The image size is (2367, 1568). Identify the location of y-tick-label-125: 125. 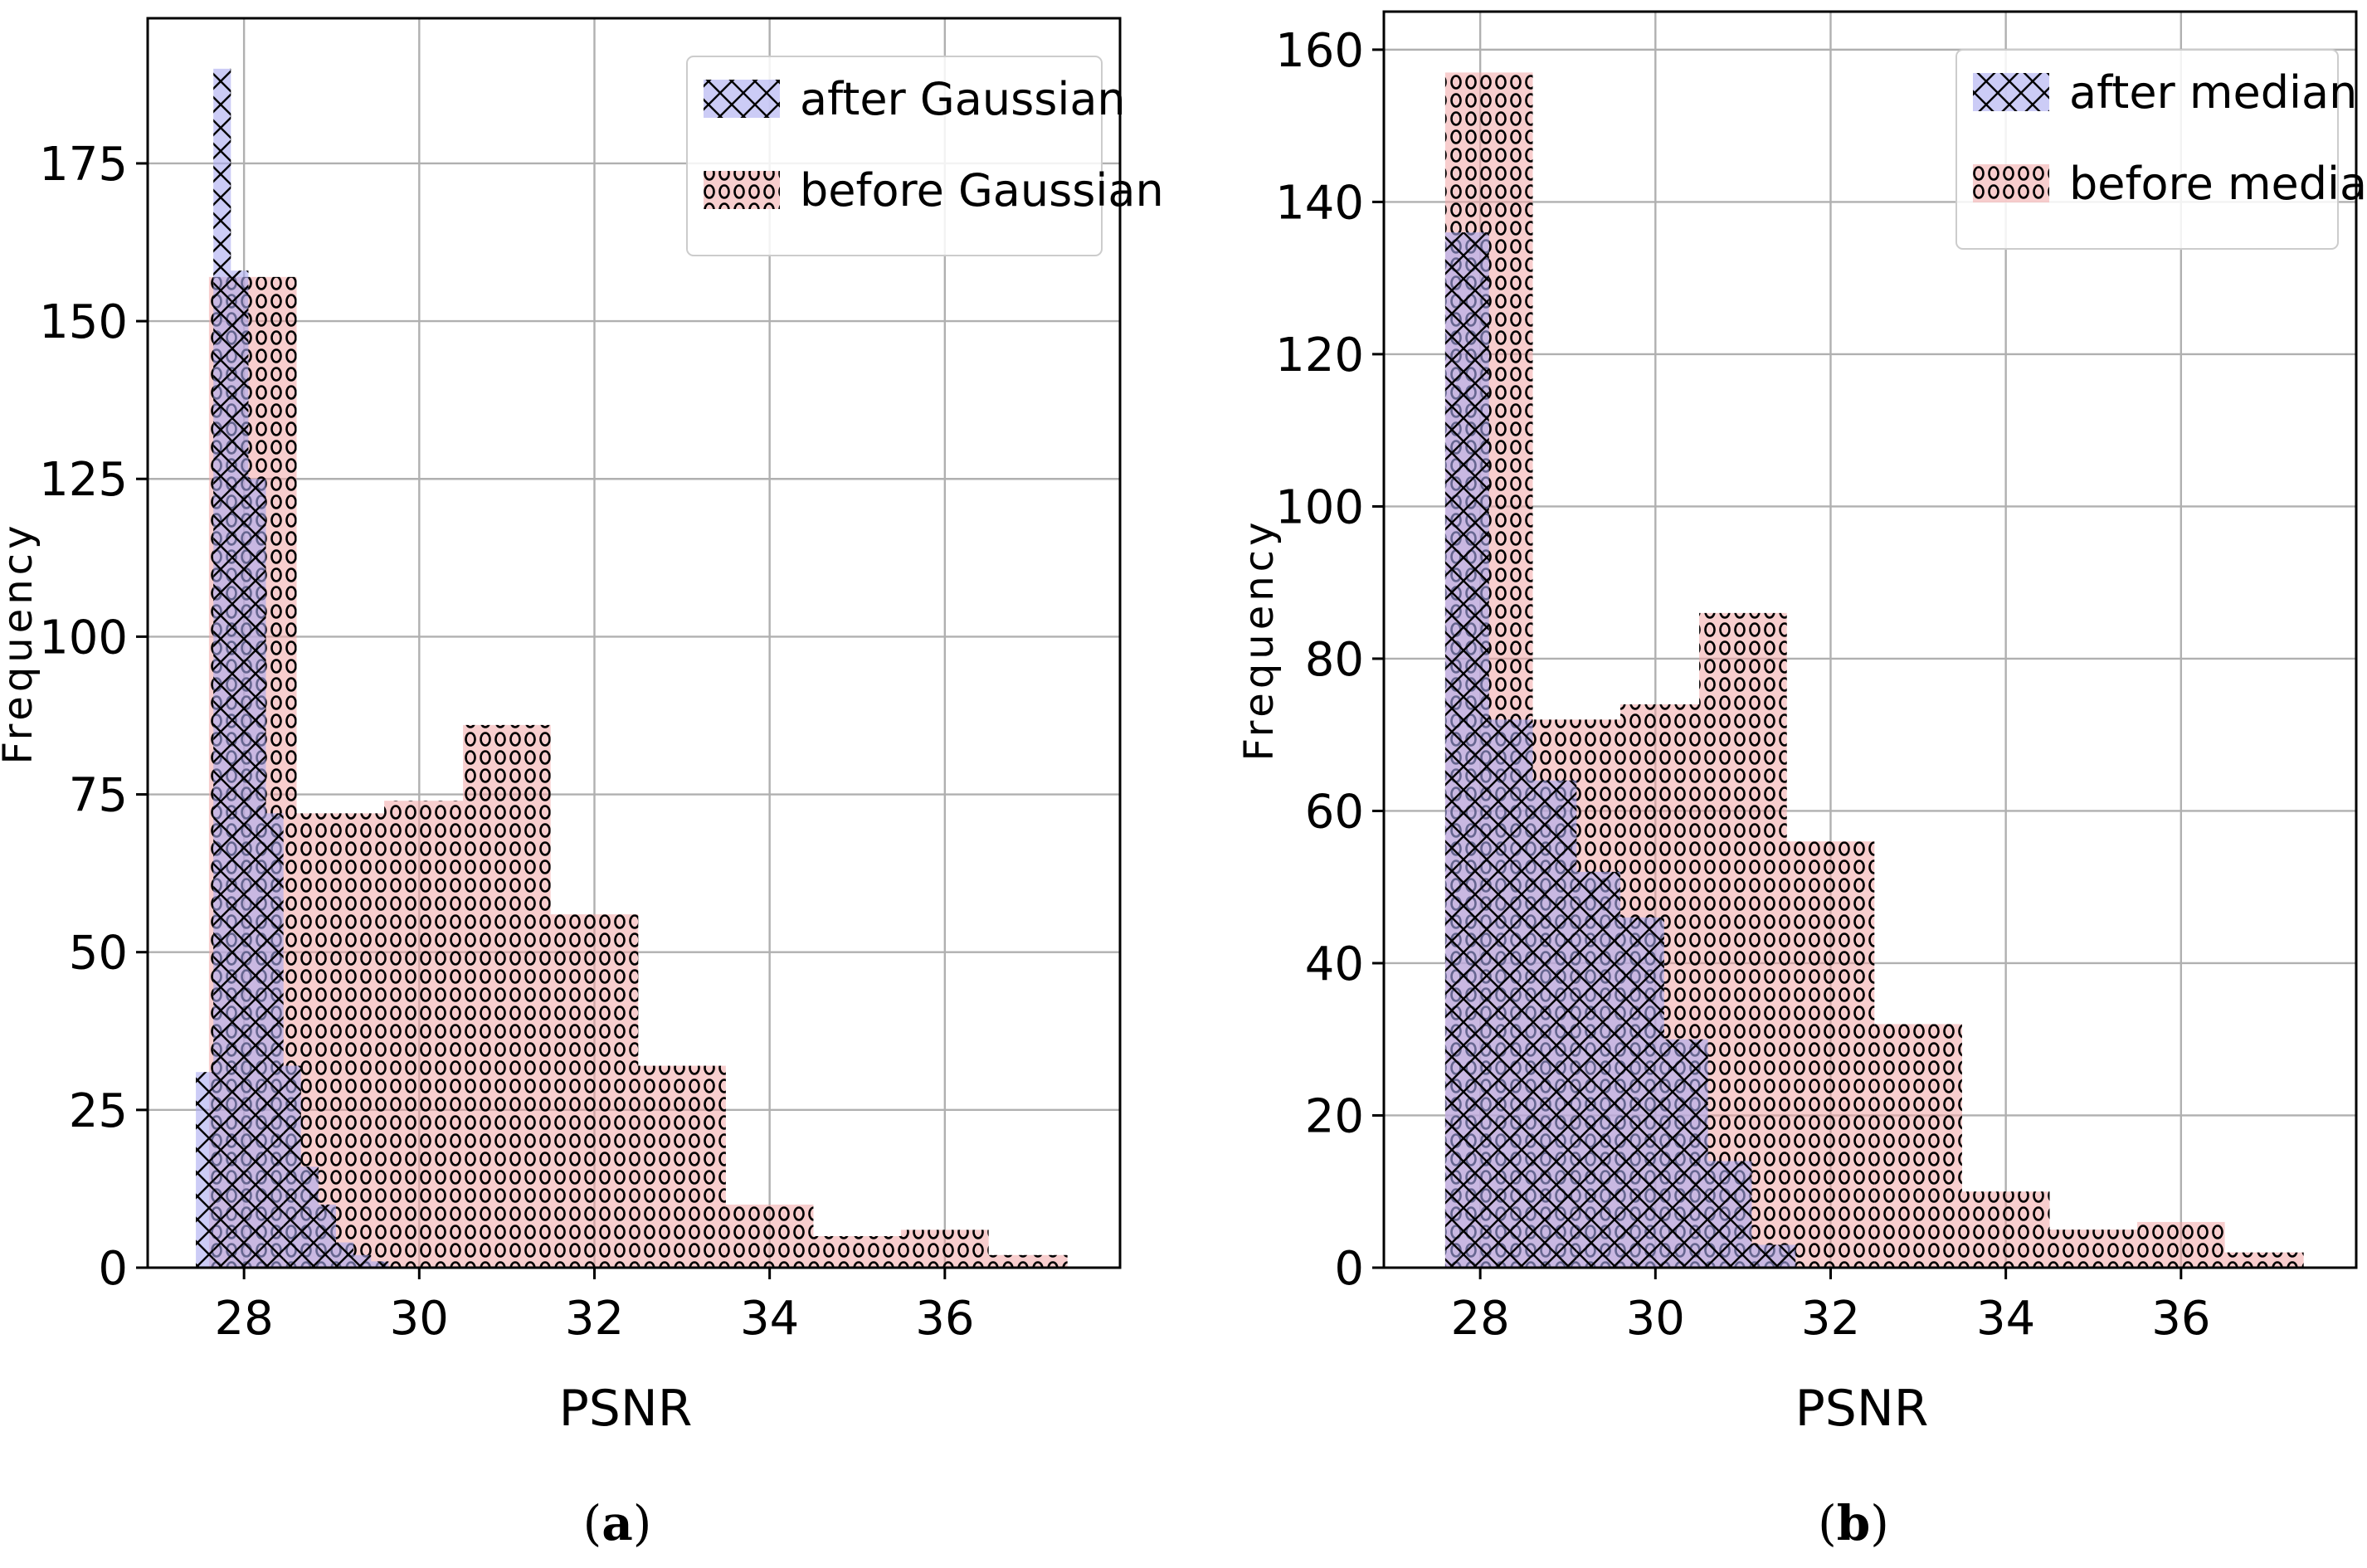
(83, 480).